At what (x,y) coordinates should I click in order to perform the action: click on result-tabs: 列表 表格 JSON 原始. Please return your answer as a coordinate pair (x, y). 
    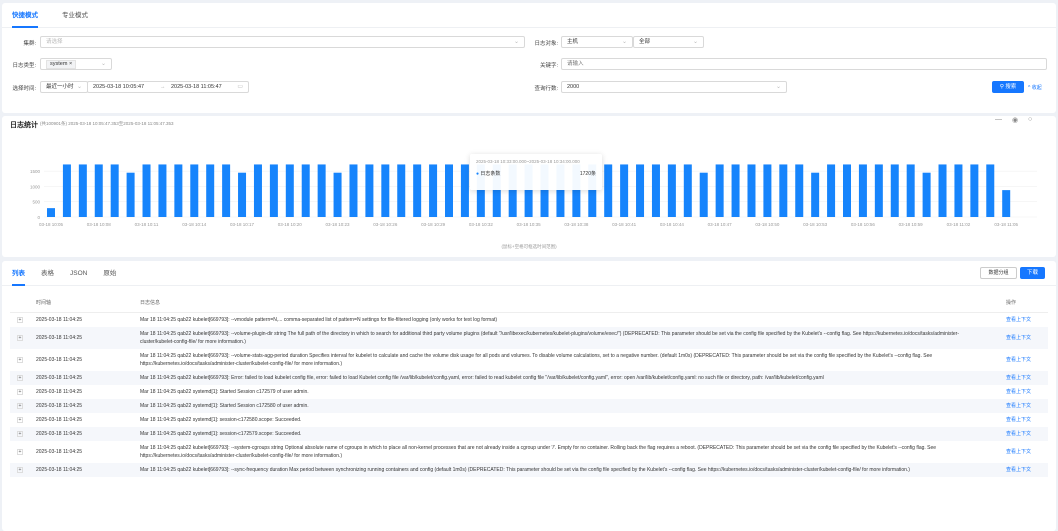
    Looking at the image, I should click on (529, 273).